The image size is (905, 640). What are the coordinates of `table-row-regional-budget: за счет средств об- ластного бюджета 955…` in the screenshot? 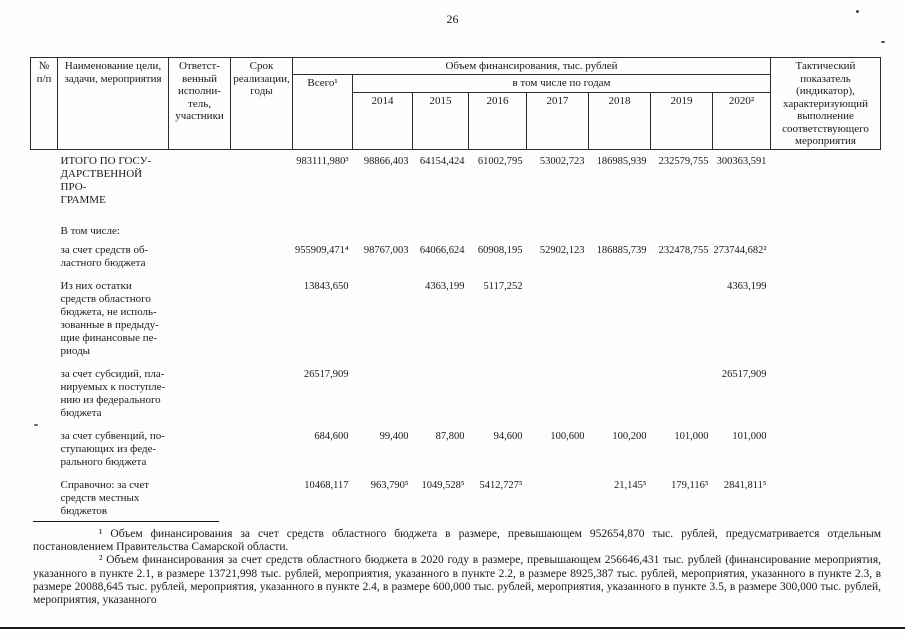 It's located at (456, 262).